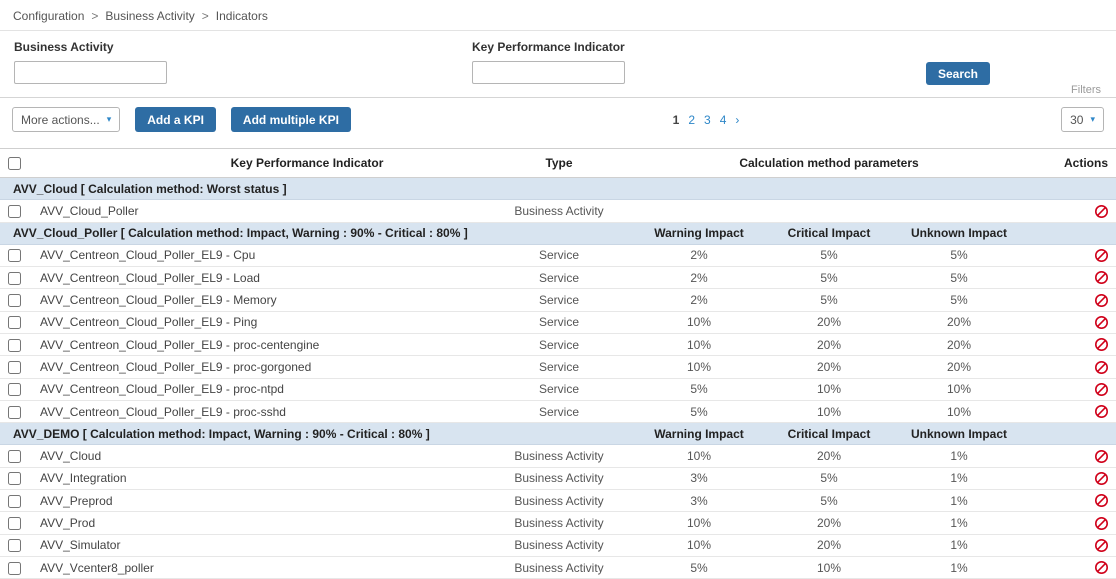 This screenshot has width=1116, height=579. Describe the element at coordinates (959, 434) in the screenshot. I see `subheader-unknown-impact: Unknown Impact` at that location.